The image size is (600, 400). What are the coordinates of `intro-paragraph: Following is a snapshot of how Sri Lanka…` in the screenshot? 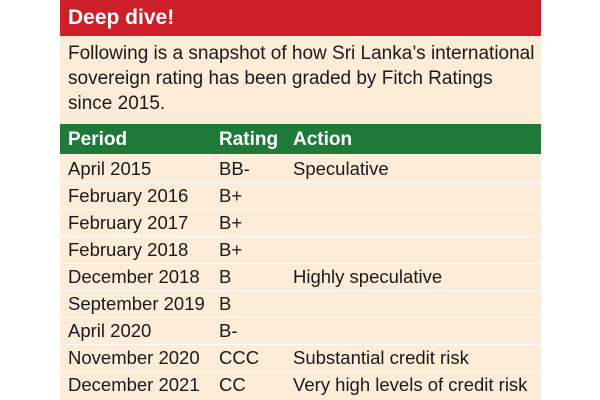 It's located at (301, 78).